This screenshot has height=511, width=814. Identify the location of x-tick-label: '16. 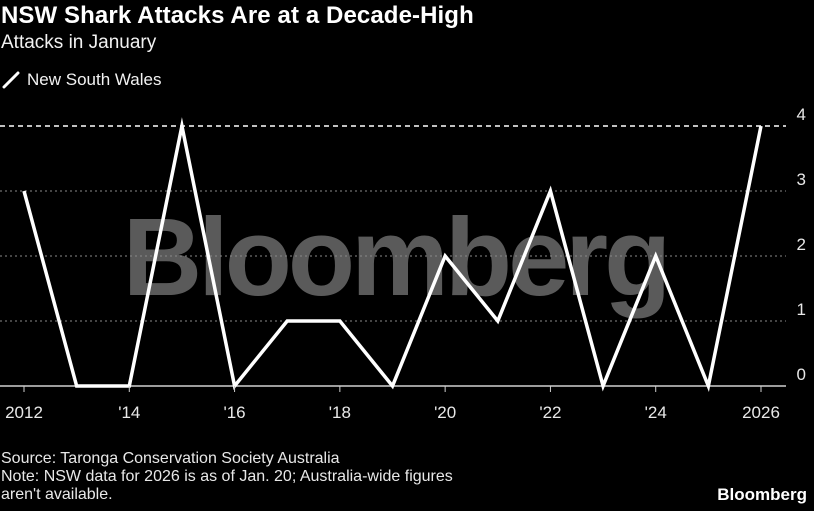
(234, 412).